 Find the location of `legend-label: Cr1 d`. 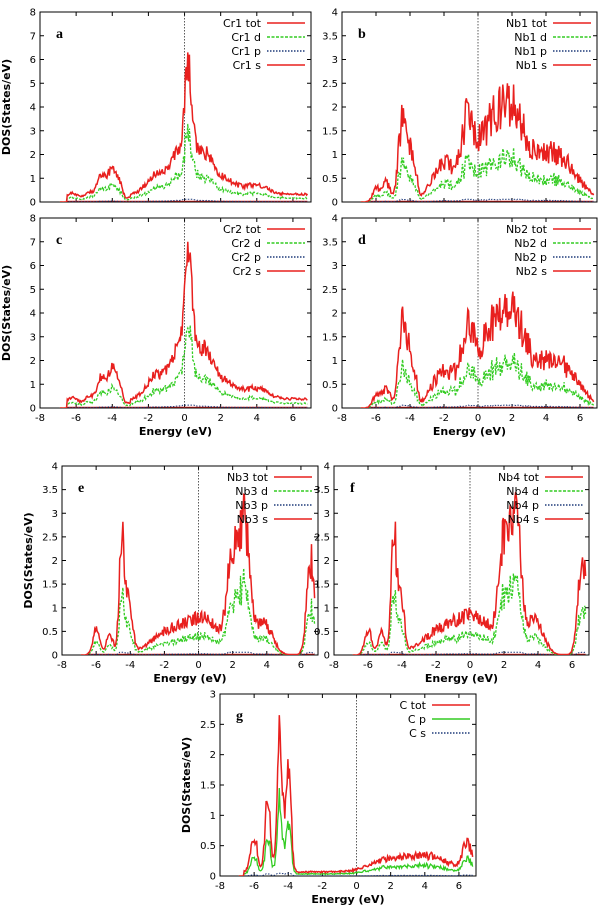

legend-label: Cr1 d is located at coordinates (246, 37).